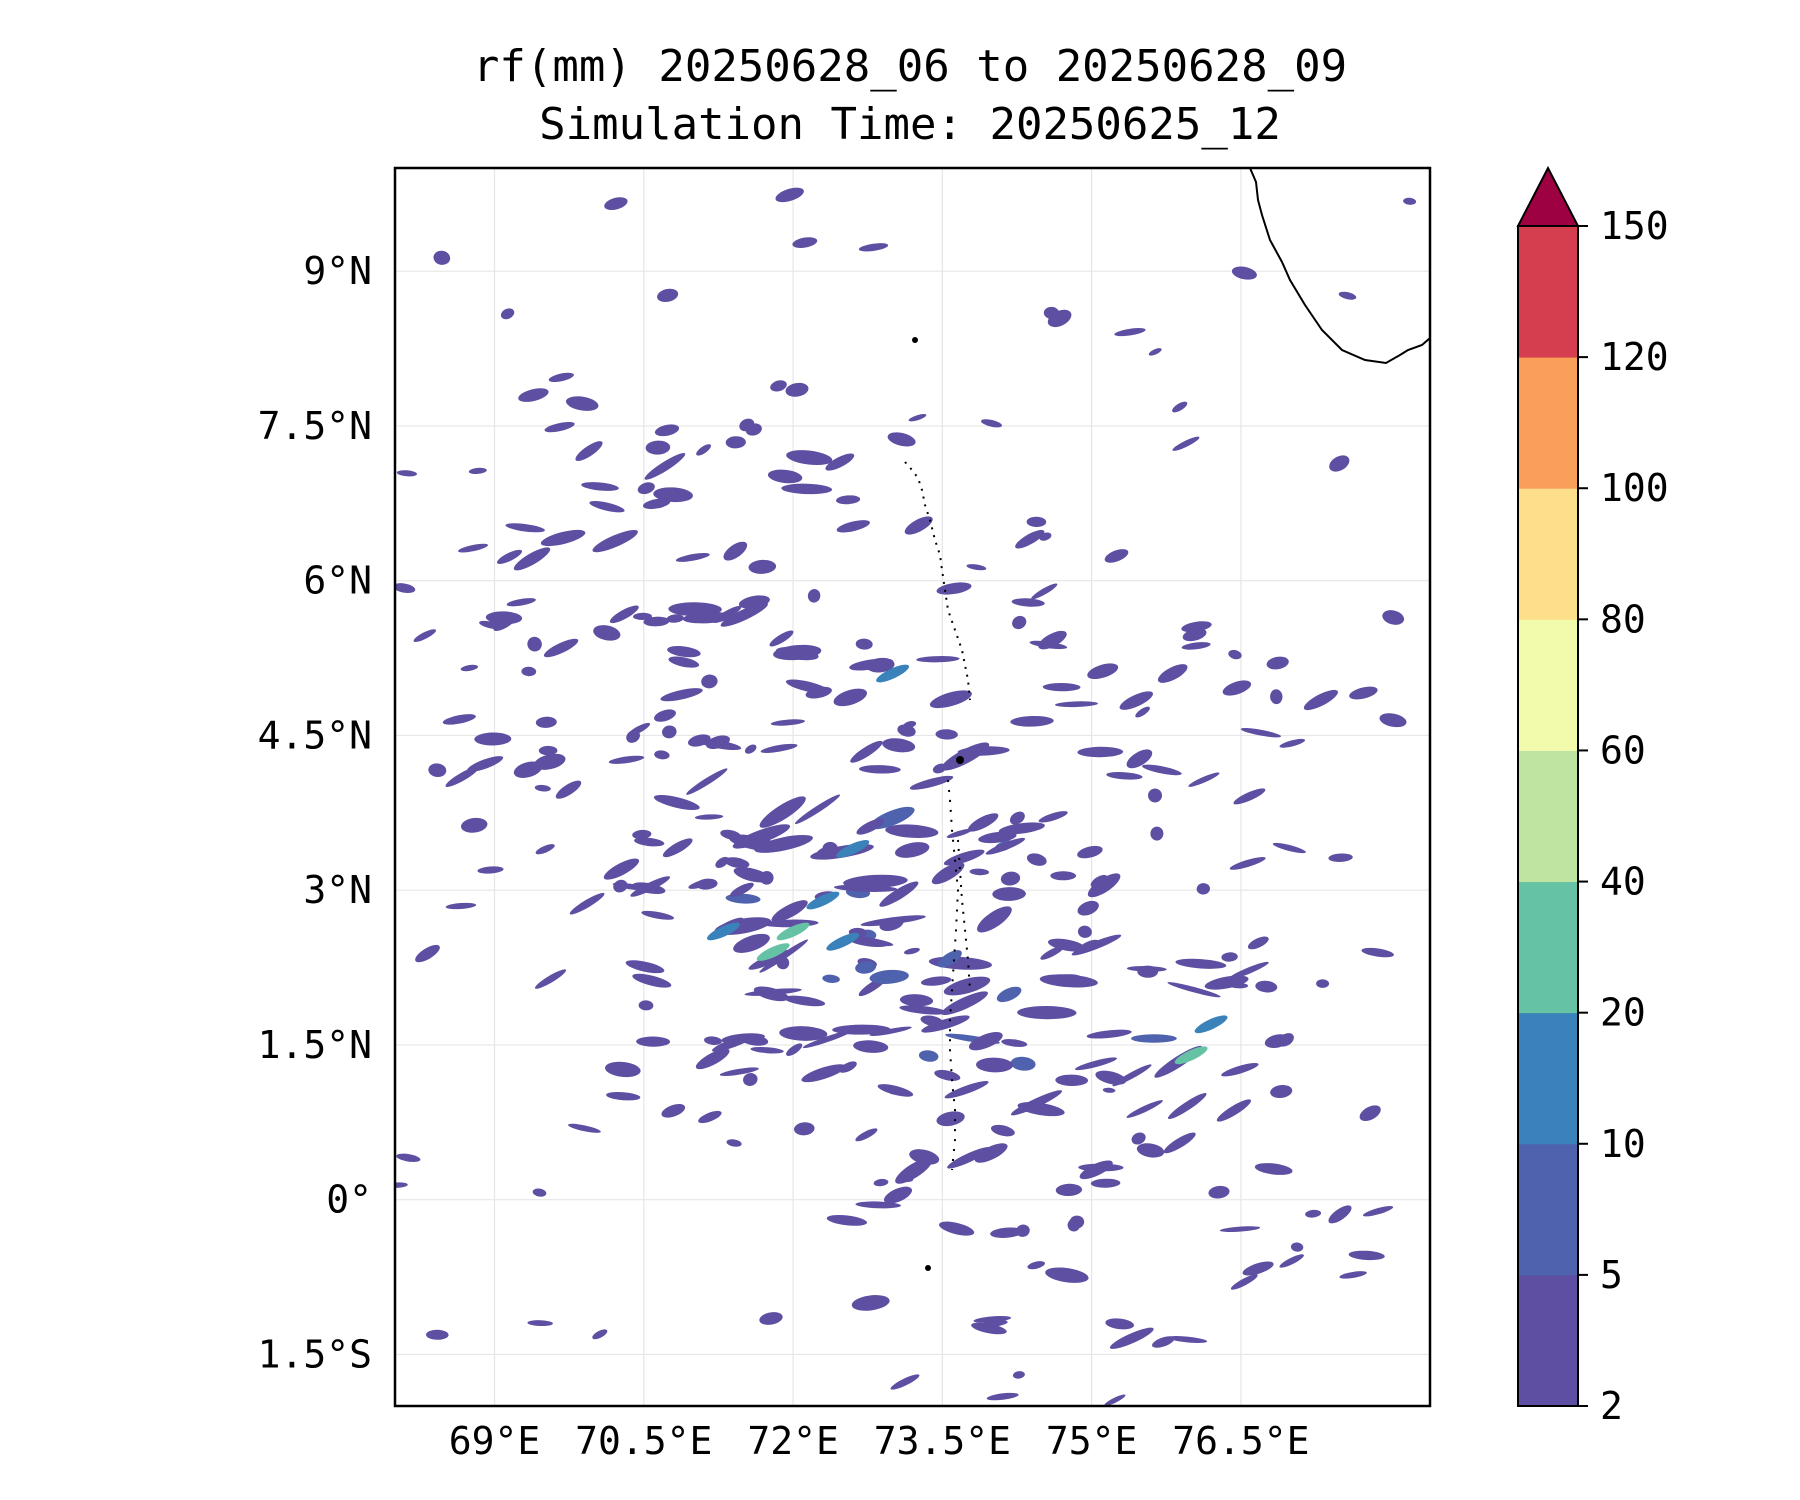 Image resolution: width=1800 pixels, height=1500 pixels. I want to click on x-tick-label-4: 75°E, so click(1092, 1441).